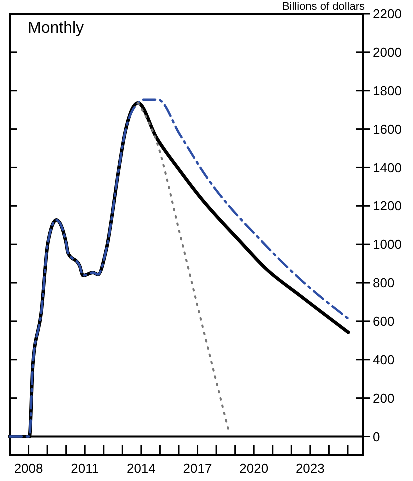 This screenshot has width=413, height=481. Describe the element at coordinates (197, 468) in the screenshot. I see `x-tick-label: 2017` at that location.